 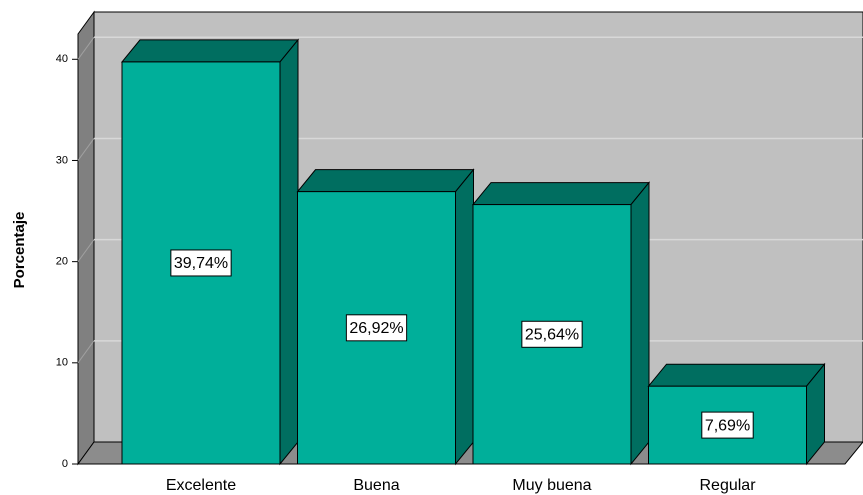 I want to click on x-tick-label: Buena, so click(x=376, y=485).